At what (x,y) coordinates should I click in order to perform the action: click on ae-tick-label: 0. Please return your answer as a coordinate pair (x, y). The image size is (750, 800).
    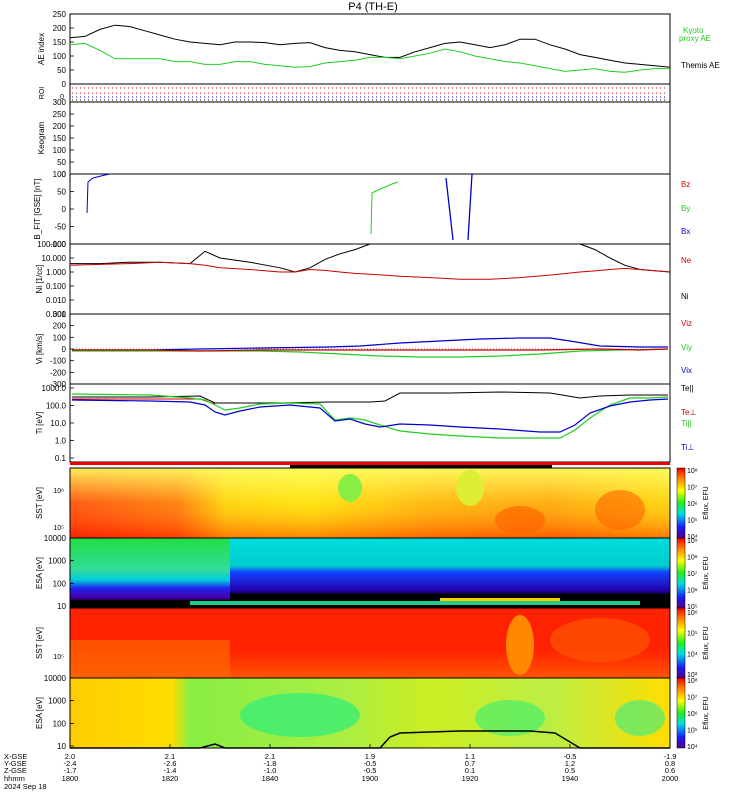
    Looking at the image, I should click on (64, 84).